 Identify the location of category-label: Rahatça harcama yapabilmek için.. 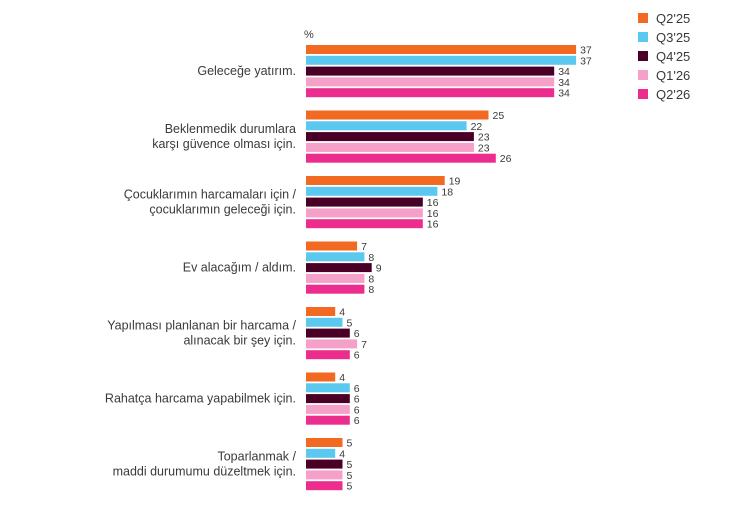
(200, 399).